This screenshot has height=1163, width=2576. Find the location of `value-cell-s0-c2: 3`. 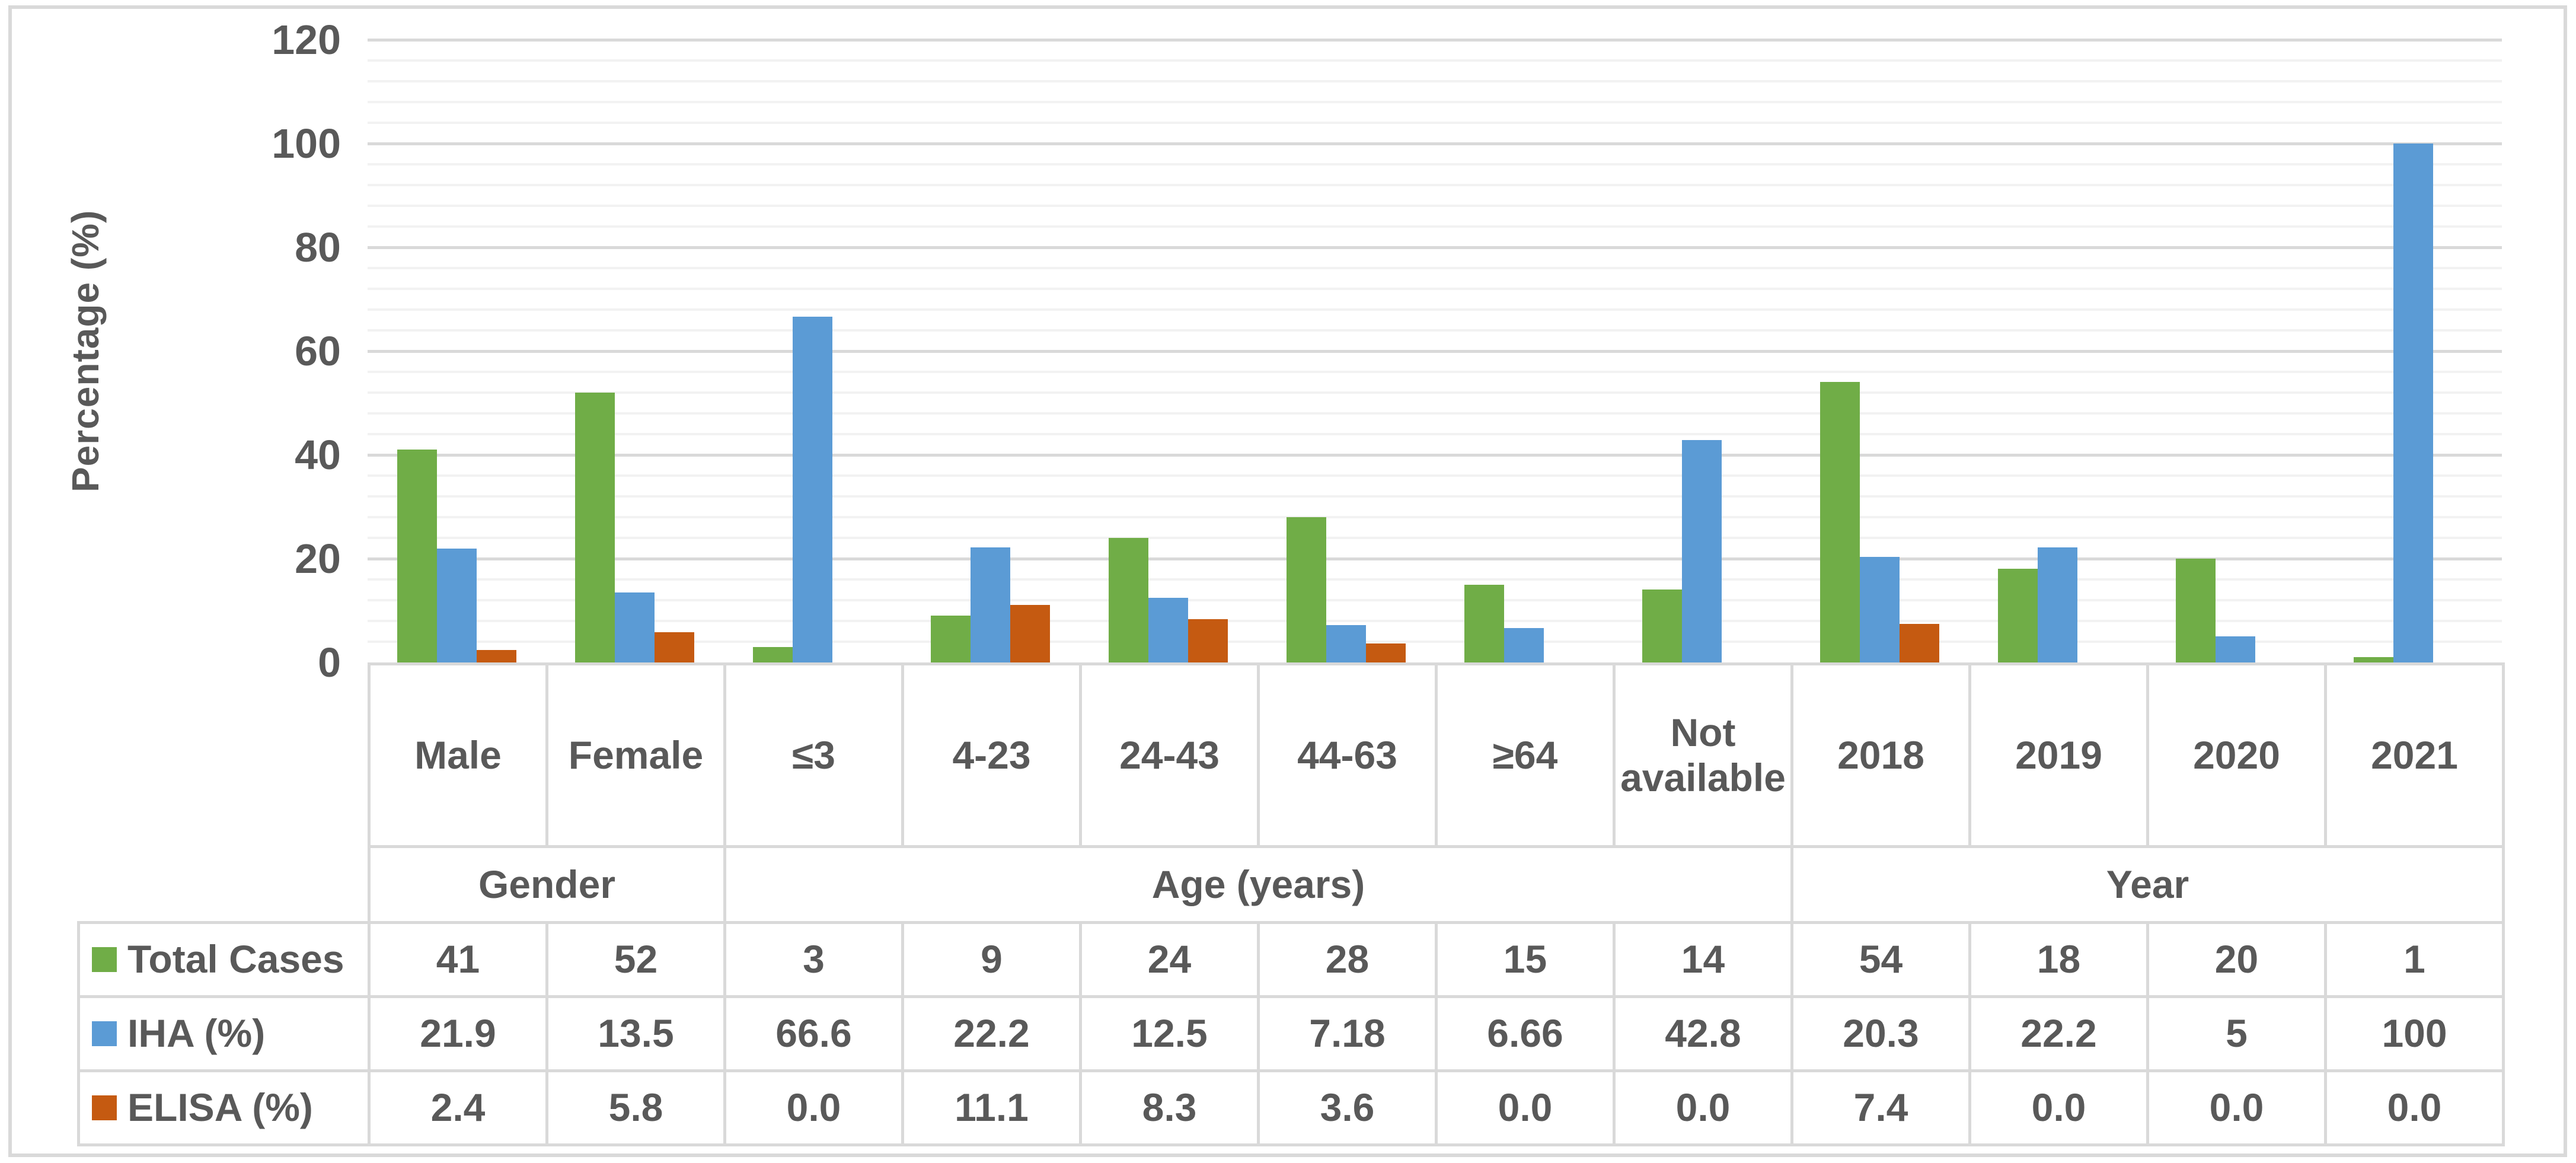

value-cell-s0-c2: 3 is located at coordinates (813, 960).